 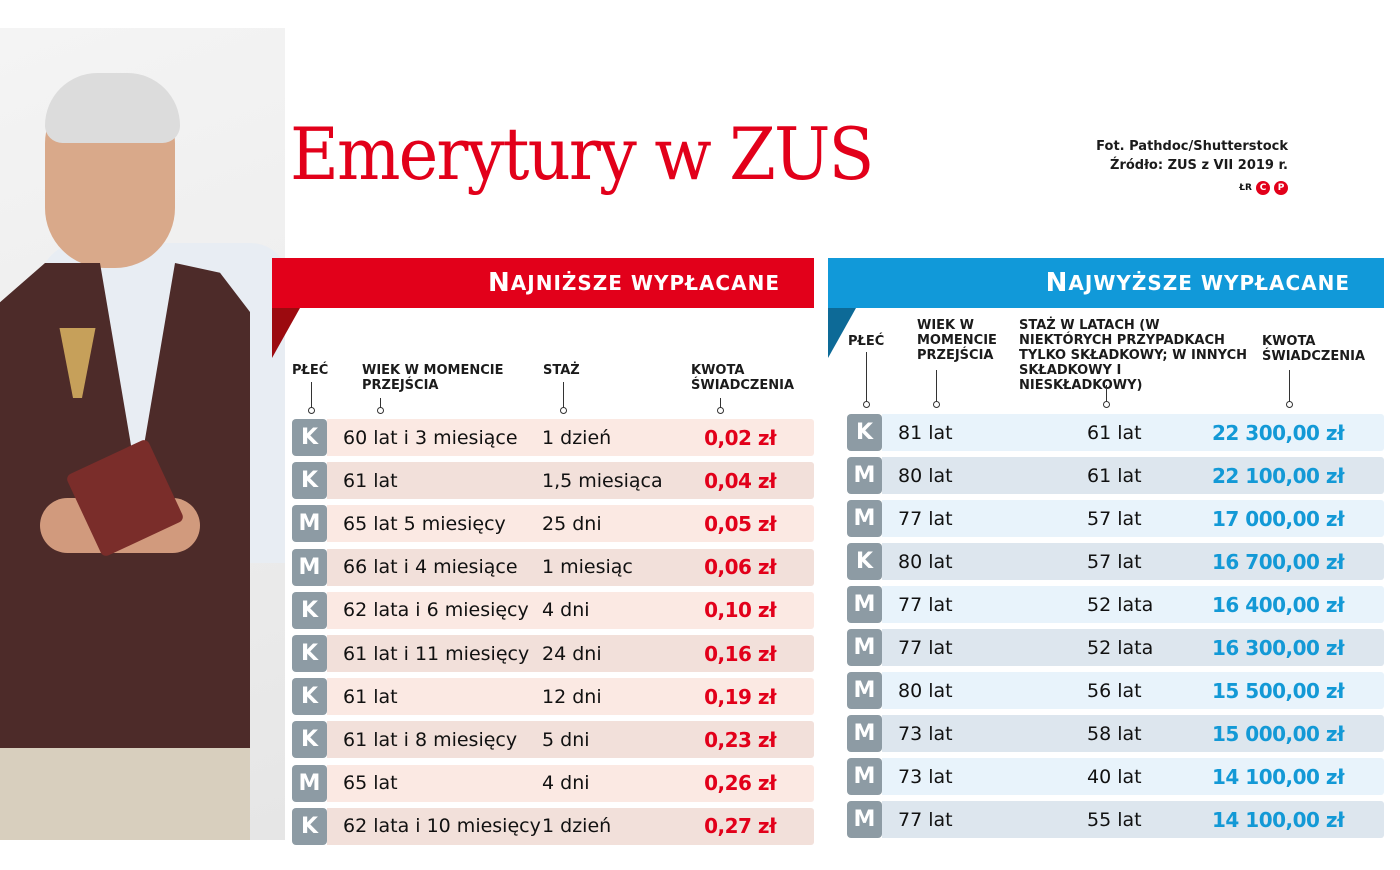 What do you see at coordinates (602, 480) in the screenshot?
I see `tenure-cell: 1,5 miesiąca` at bounding box center [602, 480].